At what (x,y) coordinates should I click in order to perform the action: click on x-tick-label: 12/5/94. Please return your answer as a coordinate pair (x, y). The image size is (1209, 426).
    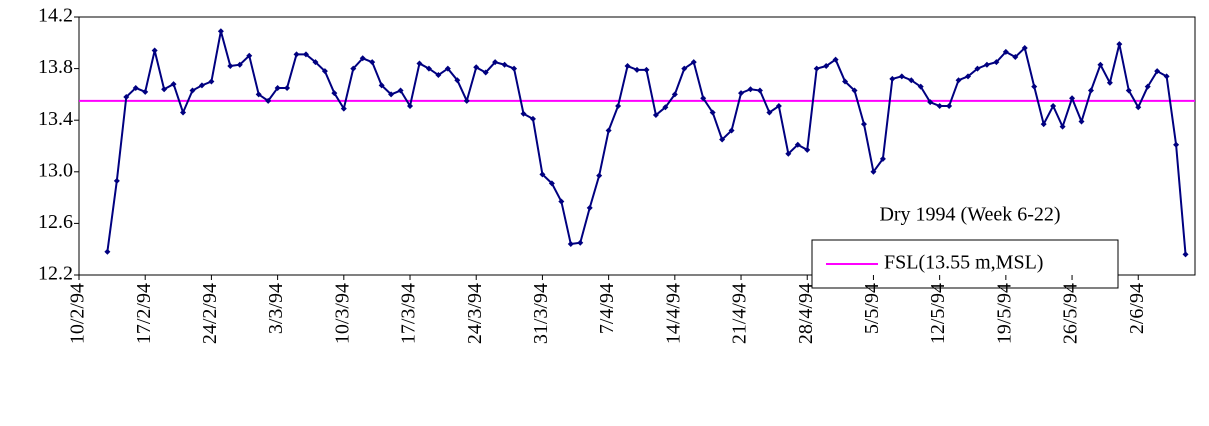
    Looking at the image, I should click on (938, 313).